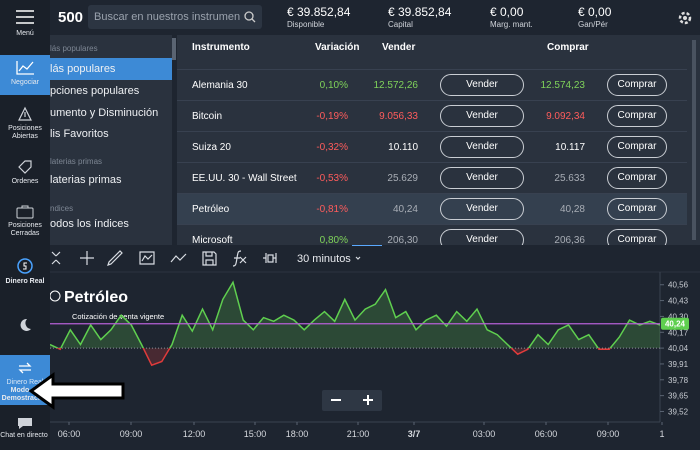 This screenshot has width=700, height=450. Describe the element at coordinates (25, 266) in the screenshot. I see `real-money-icon` at that location.